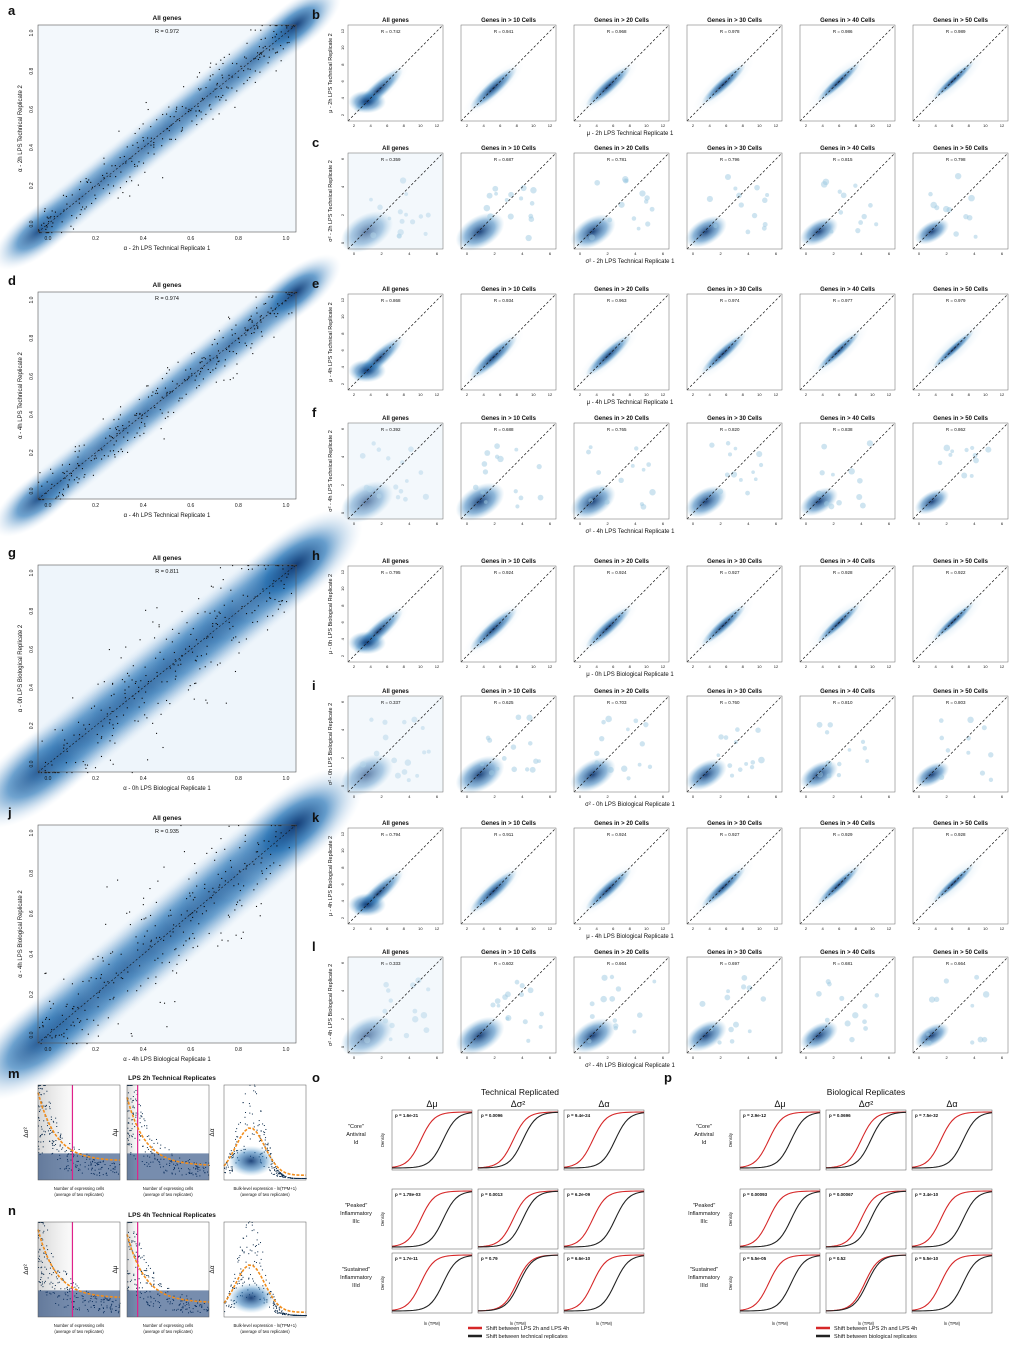 The image size is (1016, 1347). Describe the element at coordinates (961, 149) in the screenshot. I see `subpanel-title: Genes in > 50 Cells` at that location.